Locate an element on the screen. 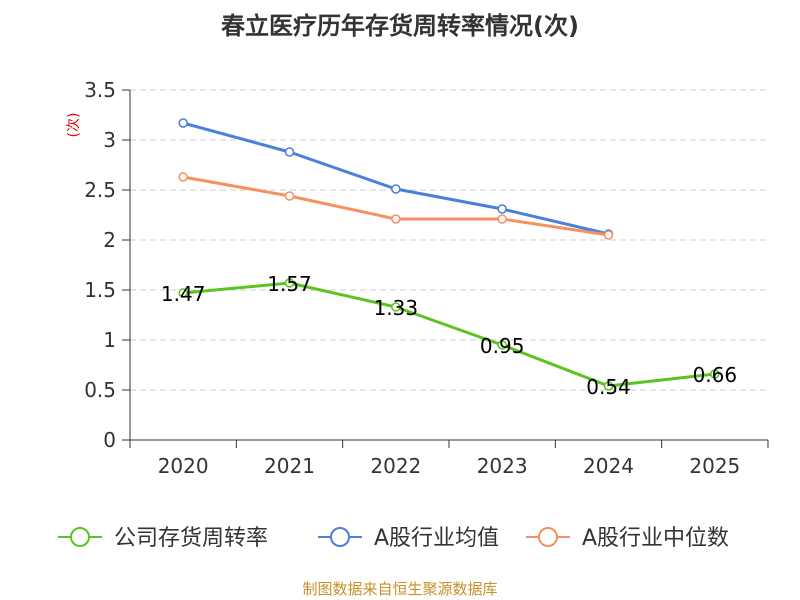  y-tick-label: 0.5 is located at coordinates (100, 390).